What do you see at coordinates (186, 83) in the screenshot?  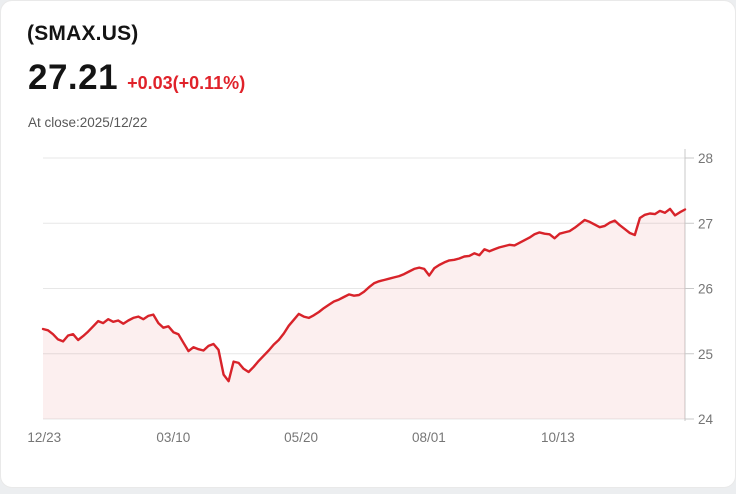 I see `price-change: +0.03(+0.11%)` at bounding box center [186, 83].